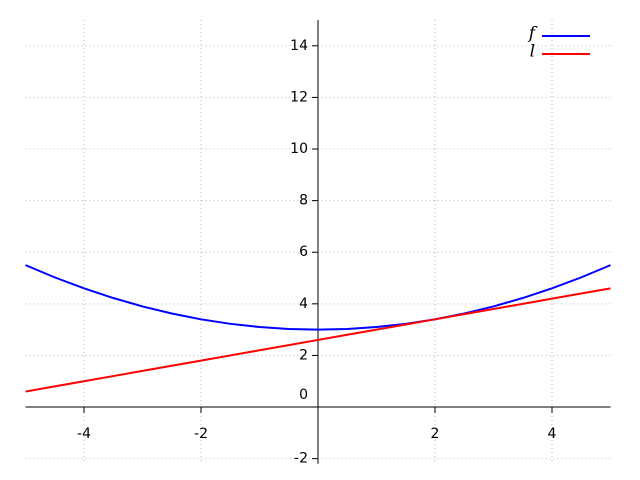  What do you see at coordinates (318, 297) in the screenshot?
I see `line` at bounding box center [318, 297].